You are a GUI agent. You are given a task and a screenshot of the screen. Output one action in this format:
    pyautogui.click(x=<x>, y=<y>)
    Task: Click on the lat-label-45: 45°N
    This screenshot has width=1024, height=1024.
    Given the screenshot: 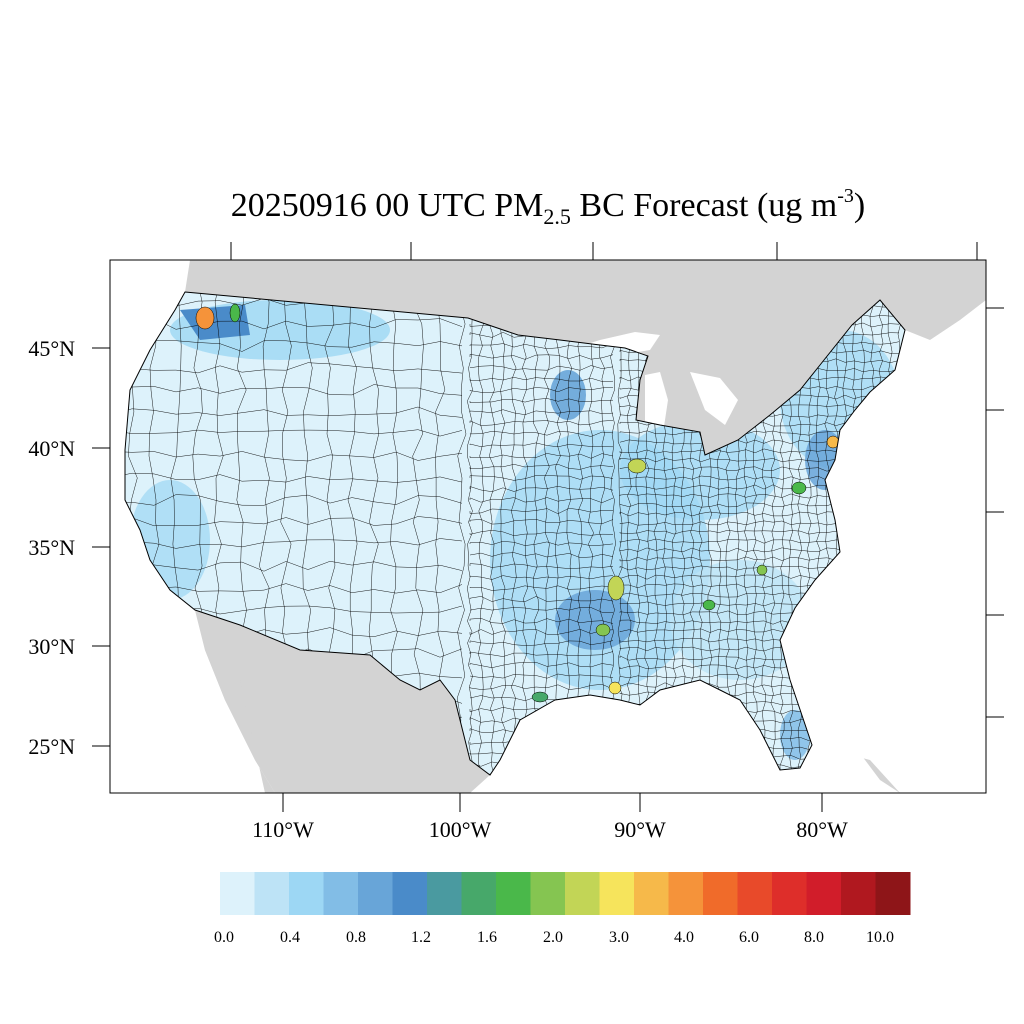 What is the action you would take?
    pyautogui.click(x=51, y=348)
    